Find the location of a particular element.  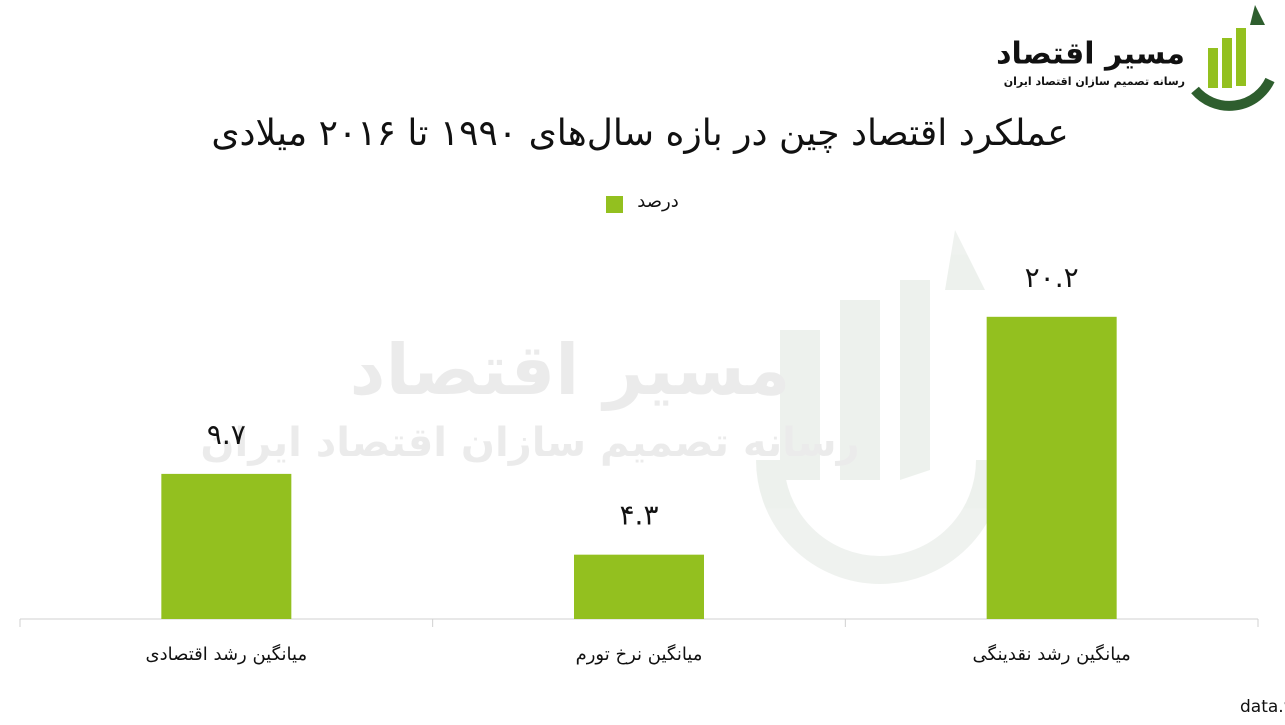

value-label: ۲۰.۲ is located at coordinates (1052, 277).